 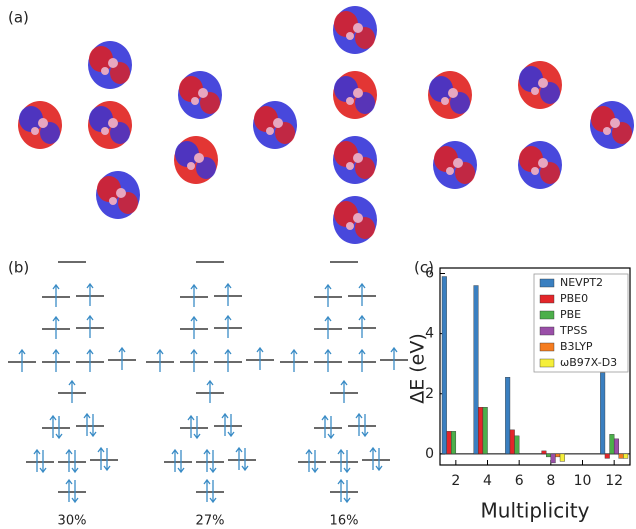 I want to click on diagram-label: 16%, so click(x=344, y=521).